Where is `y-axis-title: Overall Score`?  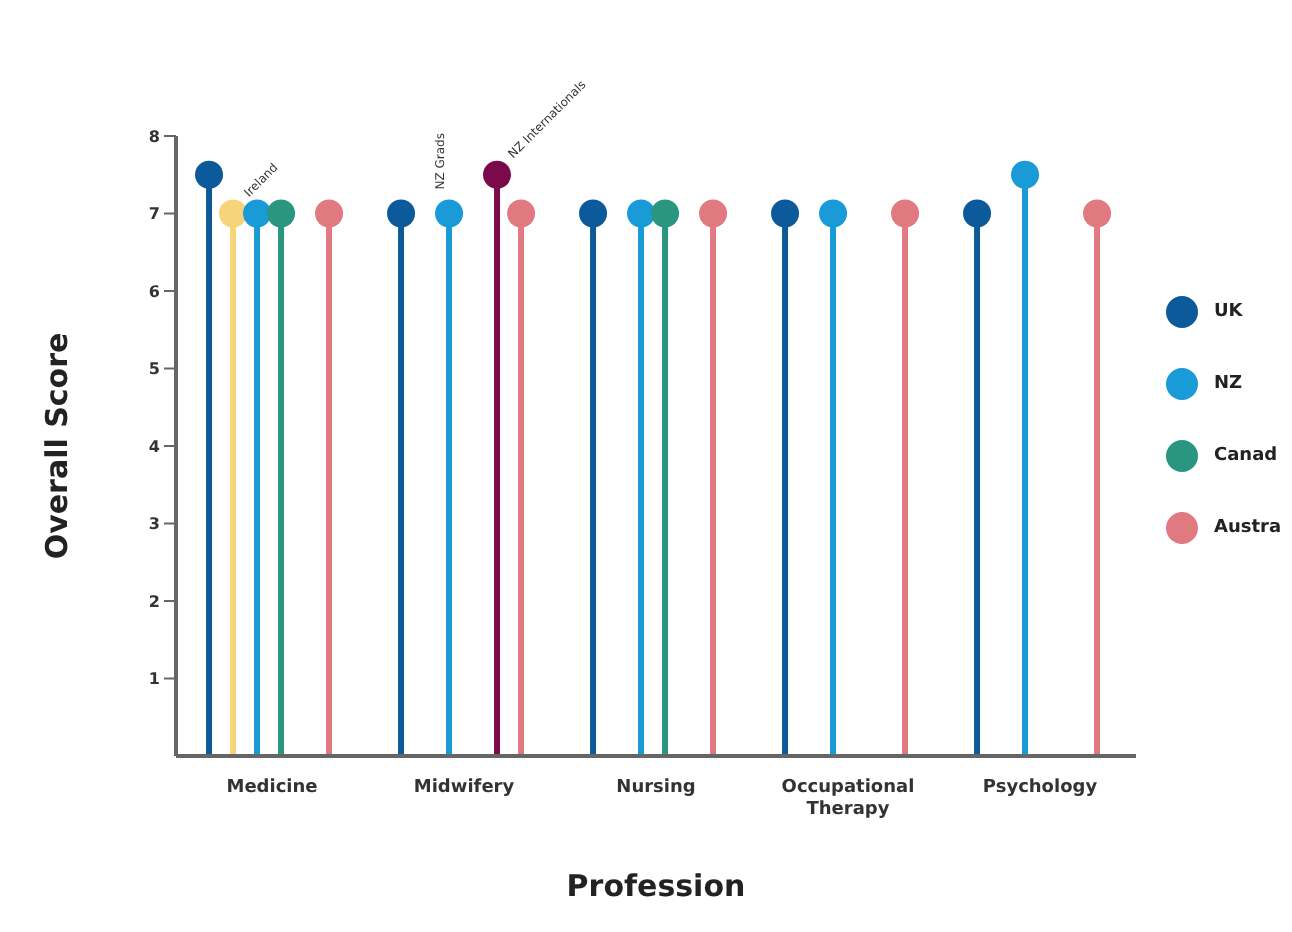
y-axis-title: Overall Score is located at coordinates (56, 446).